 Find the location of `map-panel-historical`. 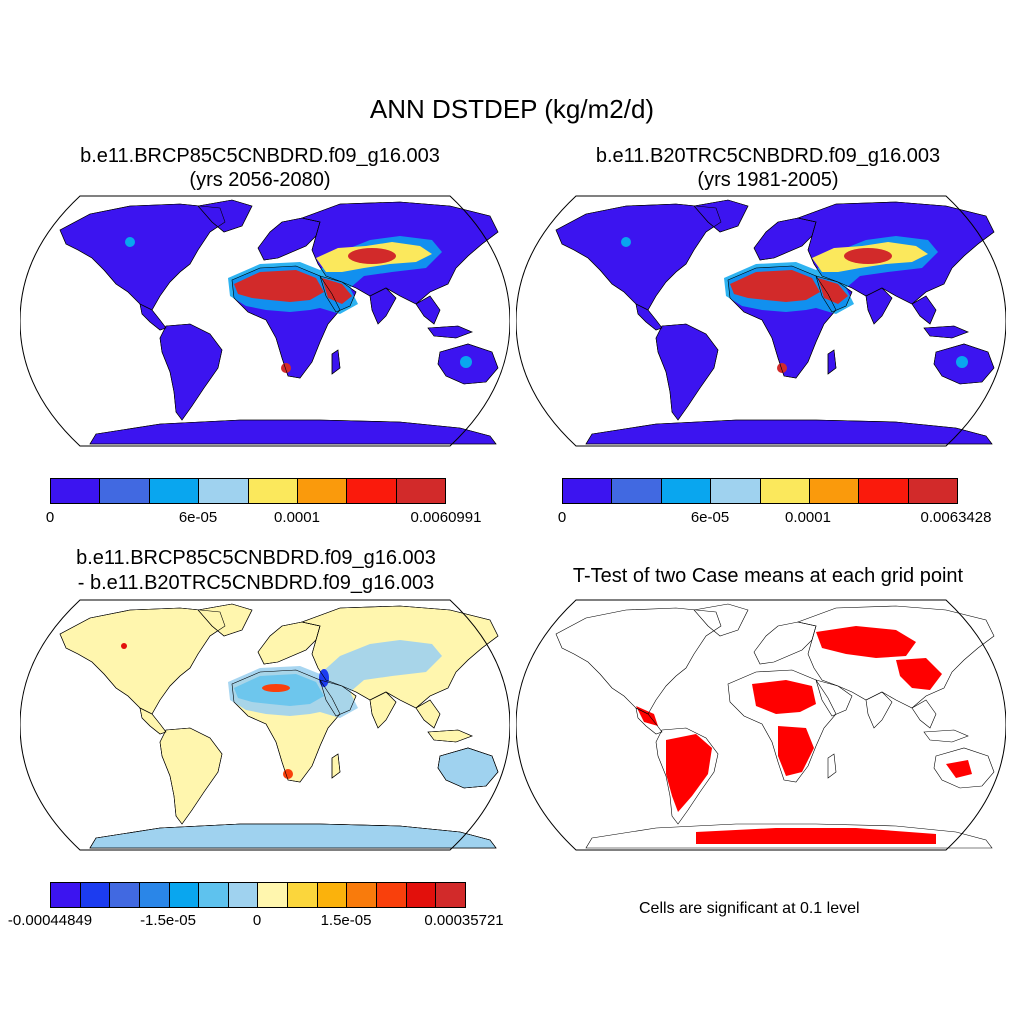

map-panel-historical is located at coordinates (761, 321).